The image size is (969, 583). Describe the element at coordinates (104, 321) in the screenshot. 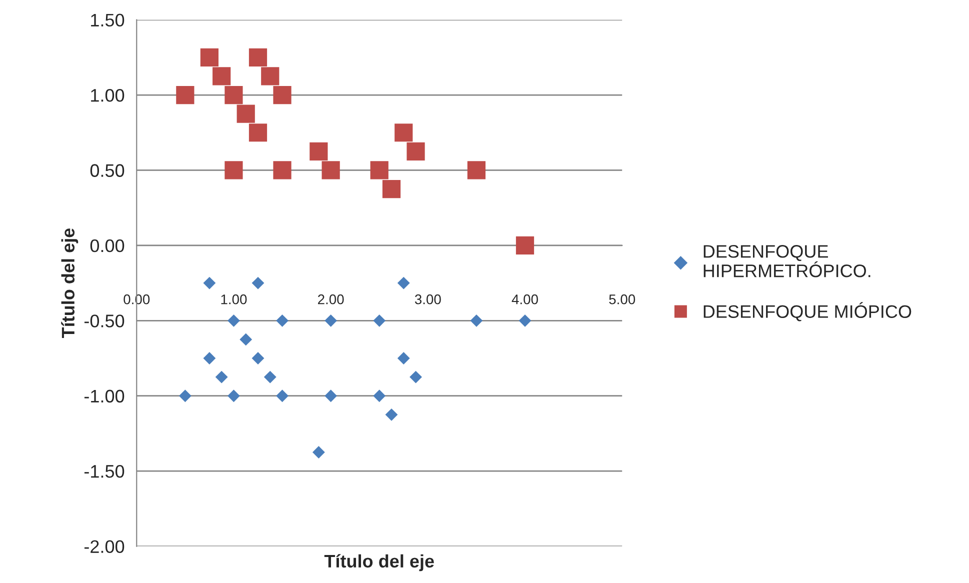

I see `y-tick-label: -0.50` at that location.